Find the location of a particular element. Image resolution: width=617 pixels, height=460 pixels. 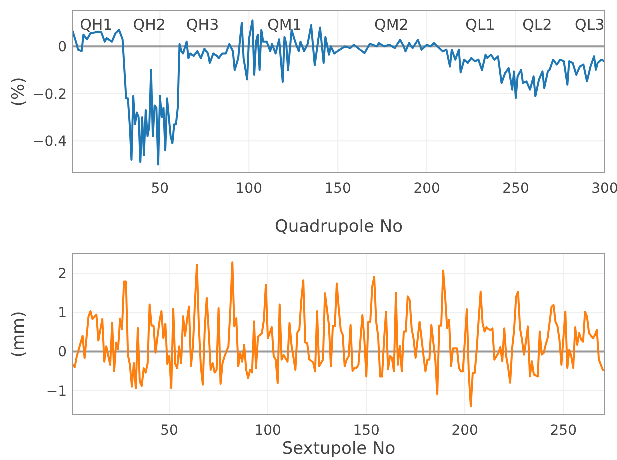

annotation: QH3 is located at coordinates (203, 25).